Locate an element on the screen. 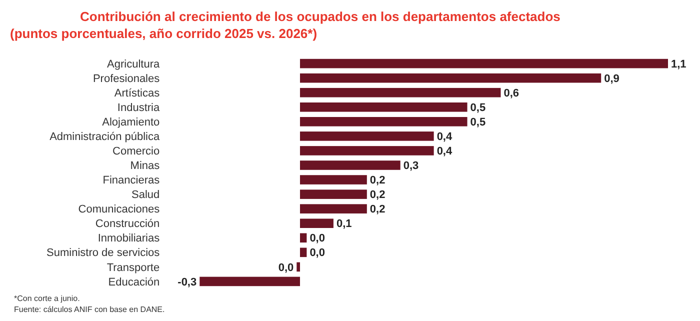 The height and width of the screenshot is (321, 700). y-tick-label: Financieras is located at coordinates (131, 180).